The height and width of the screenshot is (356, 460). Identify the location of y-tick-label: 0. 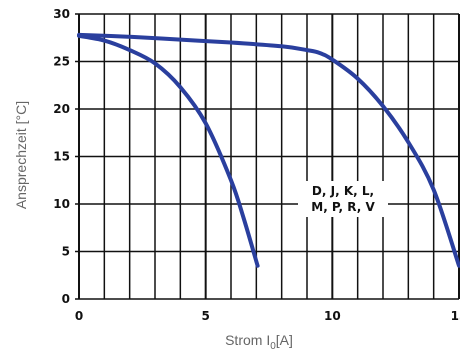
(66, 299).